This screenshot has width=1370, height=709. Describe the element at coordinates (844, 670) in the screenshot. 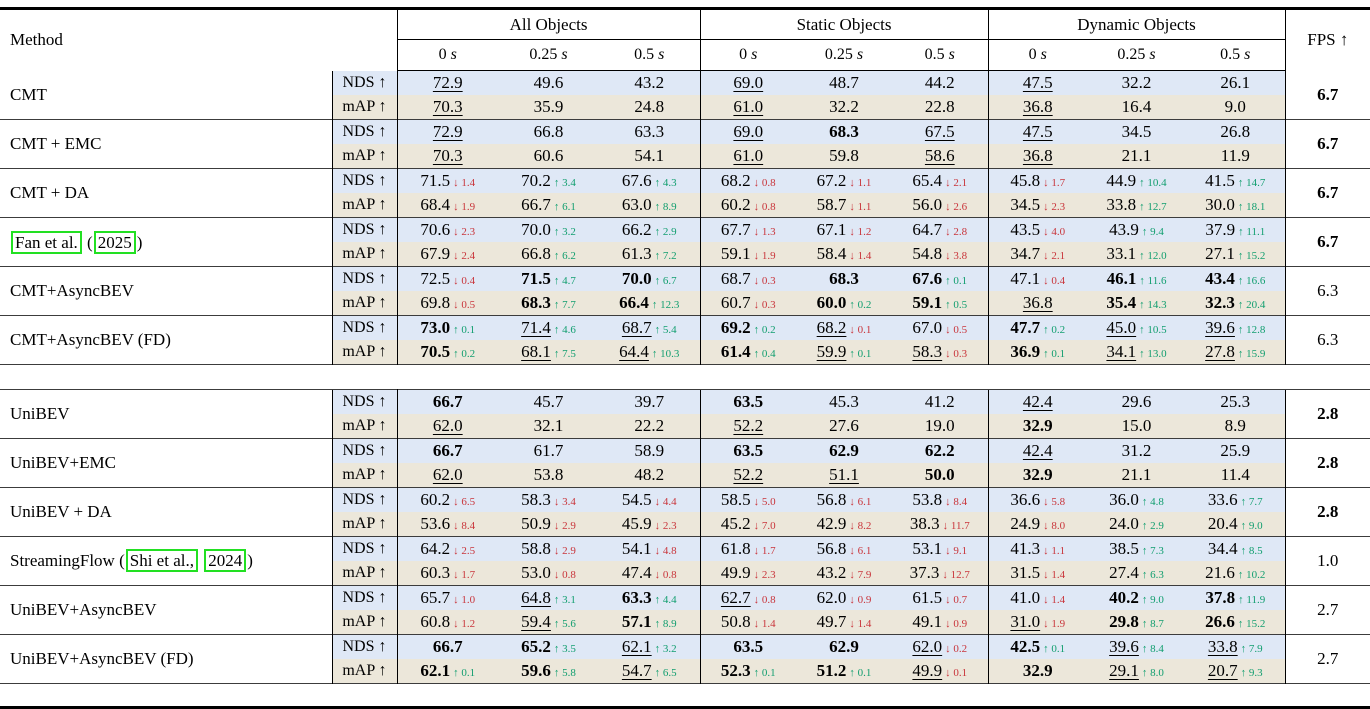

I see `metric-value-cell: 51.2 ↑ 0.1` at that location.